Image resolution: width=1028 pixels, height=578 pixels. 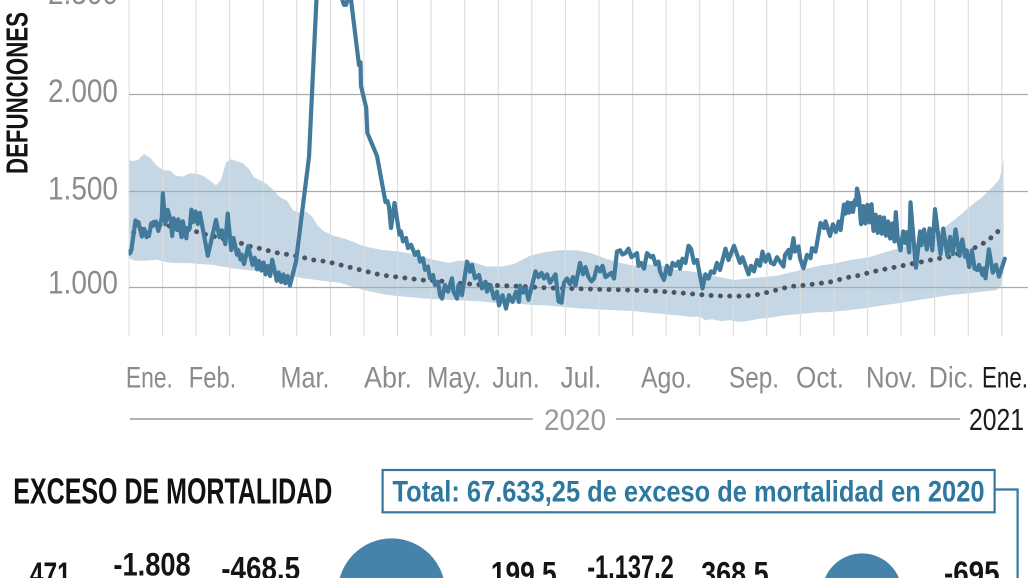 What do you see at coordinates (83, 189) in the screenshot?
I see `svg-text: 1.500` at bounding box center [83, 189].